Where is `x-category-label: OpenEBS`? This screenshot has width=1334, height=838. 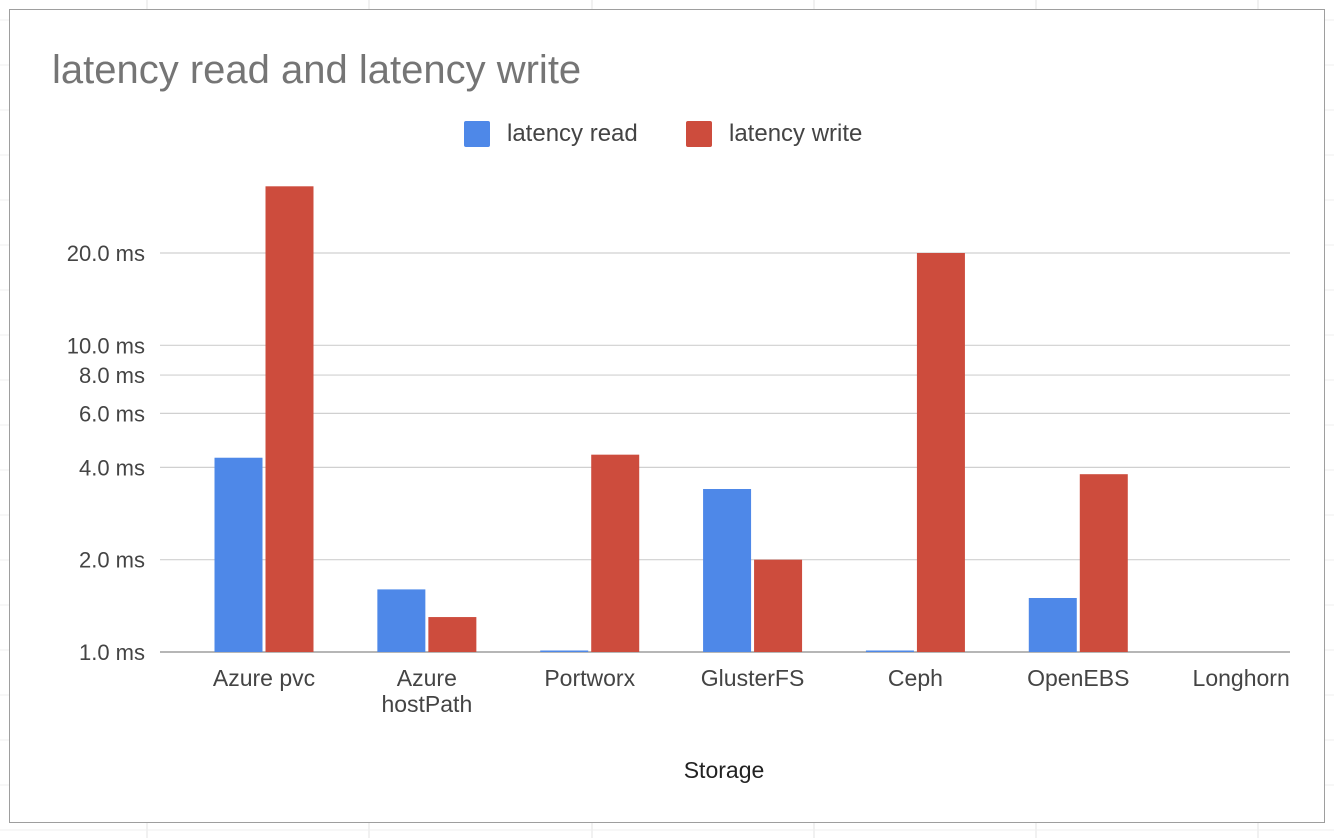
x-category-label: OpenEBS is located at coordinates (1078, 678).